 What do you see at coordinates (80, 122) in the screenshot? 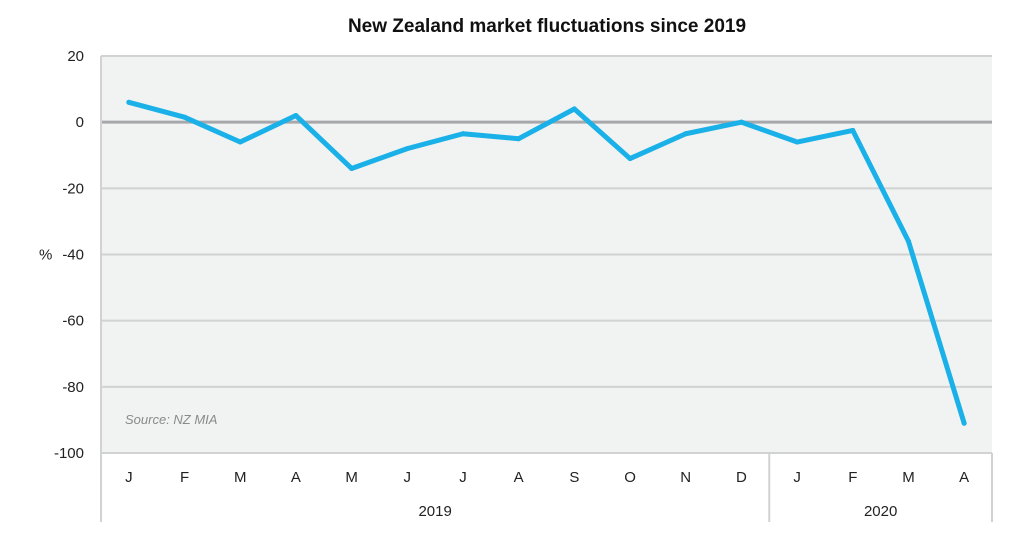
I see `y-tick-label: 0` at bounding box center [80, 122].